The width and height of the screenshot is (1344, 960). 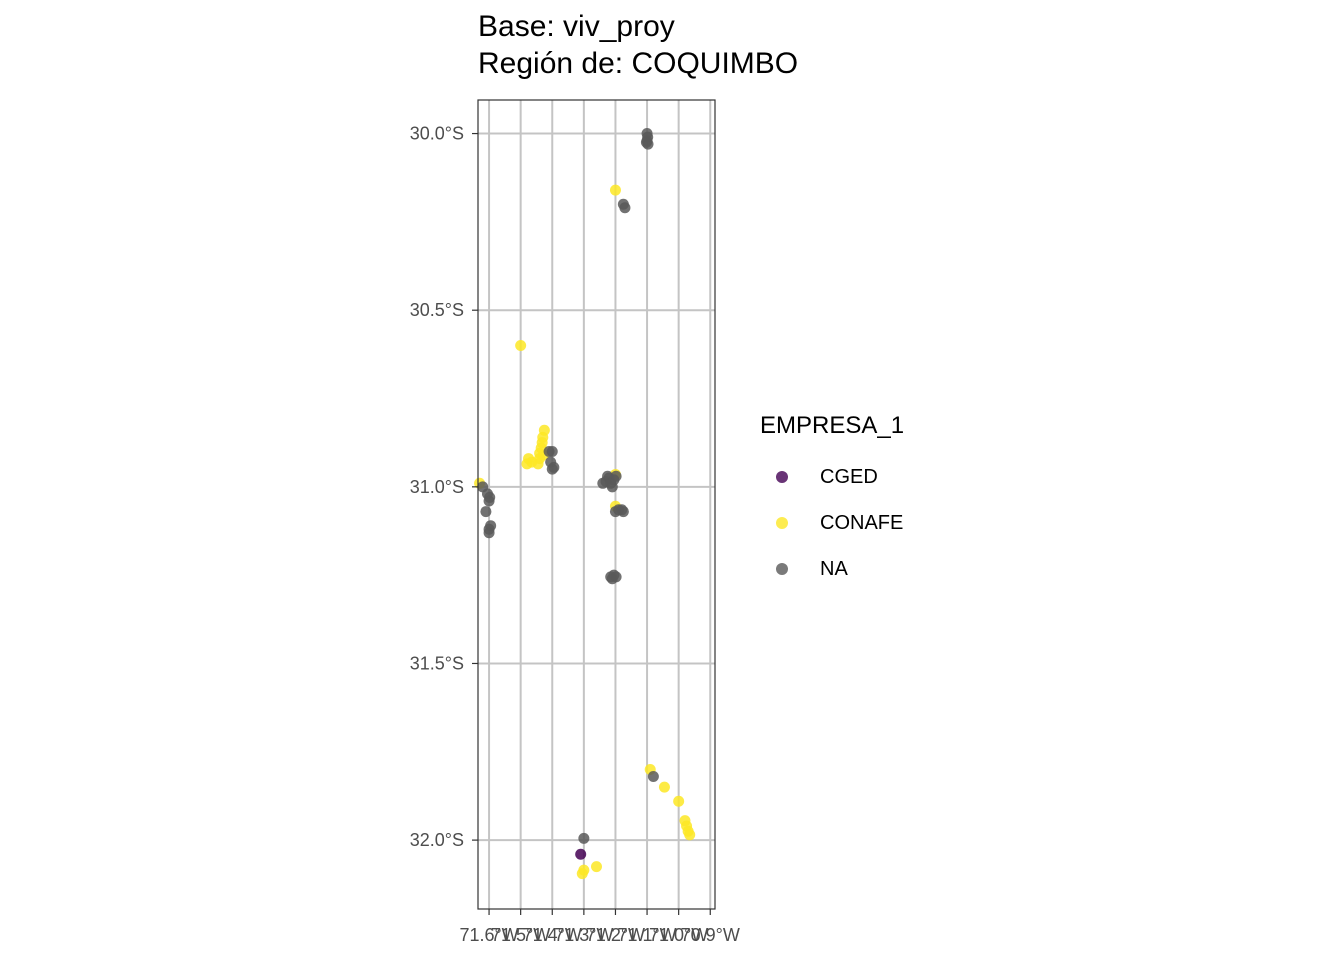 What do you see at coordinates (585, 504) in the screenshot?
I see `data-points` at bounding box center [585, 504].